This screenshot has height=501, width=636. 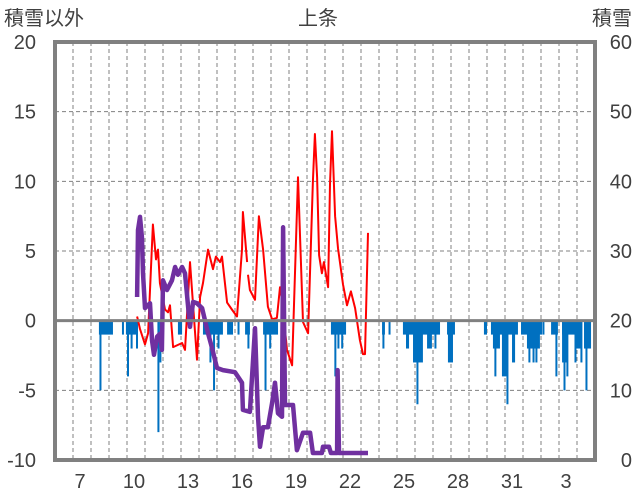 What do you see at coordinates (621, 322) in the screenshot?
I see `right-tick-label: 20` at bounding box center [621, 322].